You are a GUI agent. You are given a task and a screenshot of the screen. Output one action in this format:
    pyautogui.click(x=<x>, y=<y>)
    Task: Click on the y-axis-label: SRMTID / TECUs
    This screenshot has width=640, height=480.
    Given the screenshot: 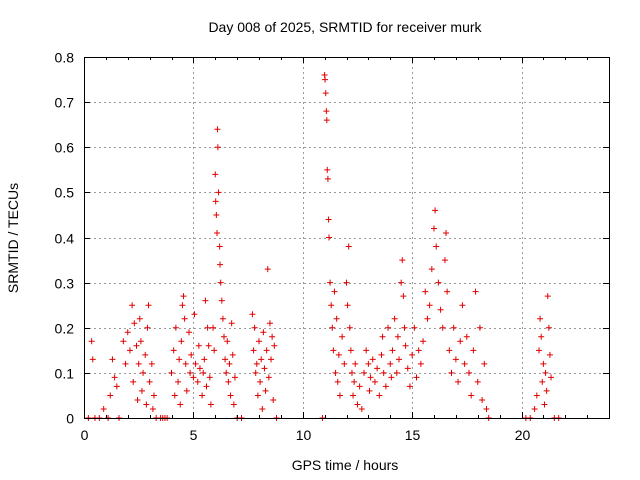 What is the action you would take?
    pyautogui.click(x=13, y=238)
    